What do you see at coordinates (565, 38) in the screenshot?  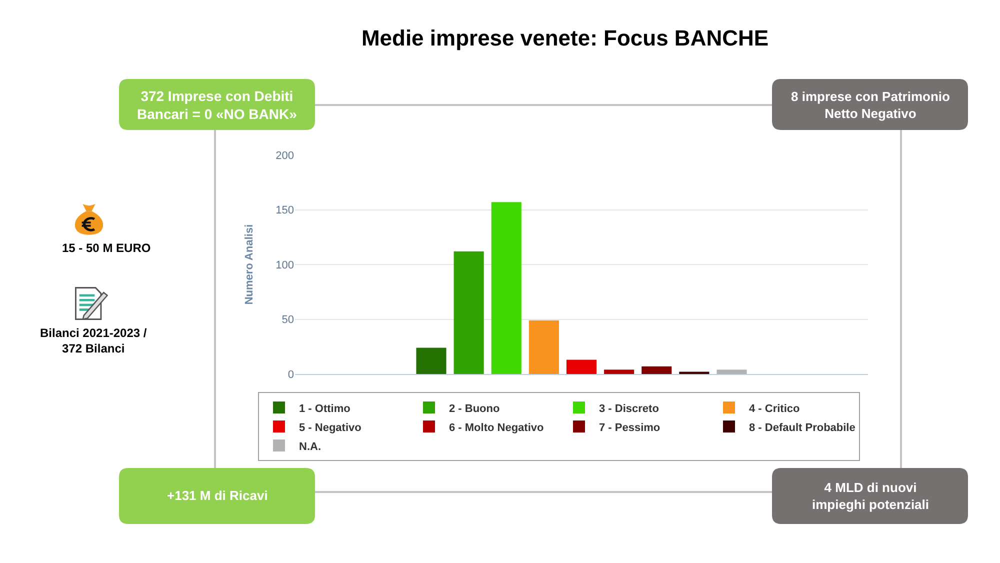 I see `chart-title: Medie imprese venete: Focus BANCHE` at bounding box center [565, 38].